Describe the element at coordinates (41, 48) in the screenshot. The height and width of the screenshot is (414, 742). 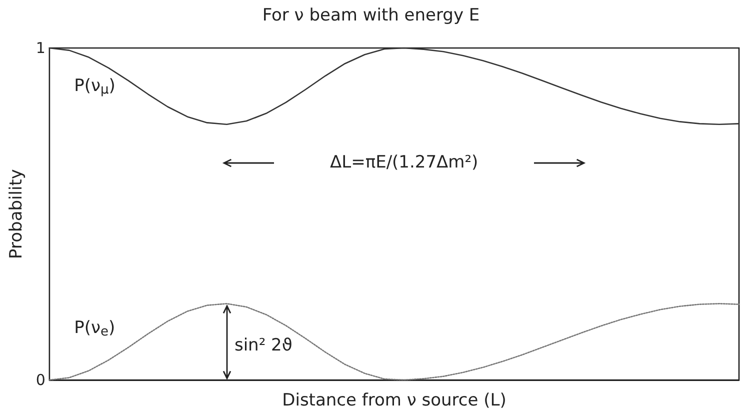
I see `y-tick-label: 1` at that location.